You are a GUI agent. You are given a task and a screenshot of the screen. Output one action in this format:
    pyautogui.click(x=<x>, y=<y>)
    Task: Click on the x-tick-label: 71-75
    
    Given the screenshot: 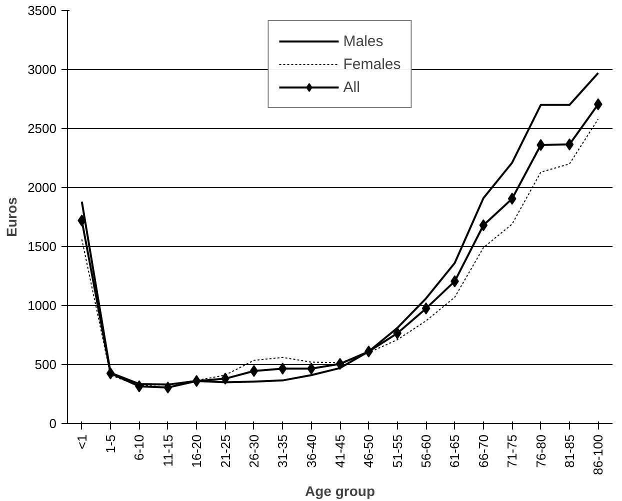 What is the action you would take?
    pyautogui.click(x=512, y=451)
    